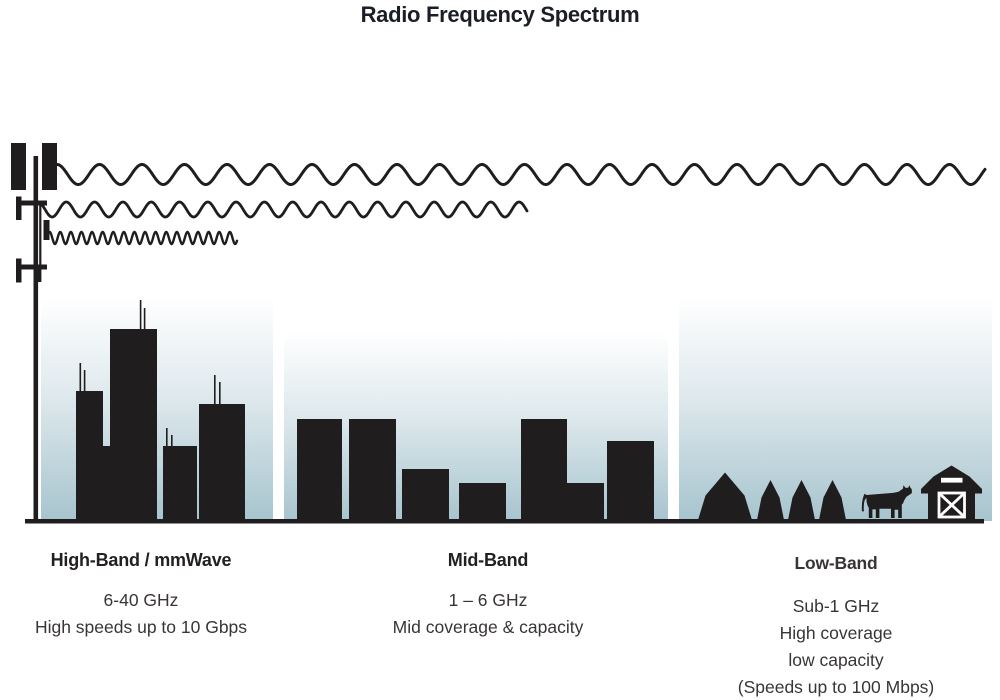 This screenshot has width=1000, height=700. I want to click on diagram-title: Radio Frequency Spectrum, so click(500, 14).